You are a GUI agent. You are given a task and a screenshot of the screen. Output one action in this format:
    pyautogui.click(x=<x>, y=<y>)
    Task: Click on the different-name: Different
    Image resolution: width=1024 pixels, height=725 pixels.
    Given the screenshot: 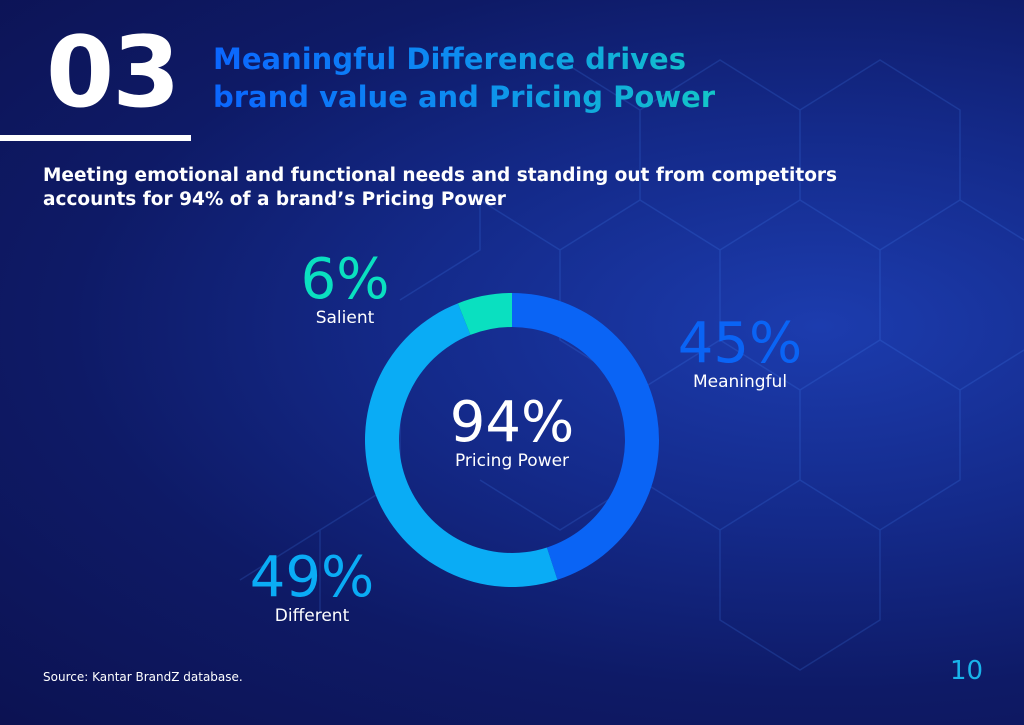 What is the action you would take?
    pyautogui.click(x=312, y=616)
    